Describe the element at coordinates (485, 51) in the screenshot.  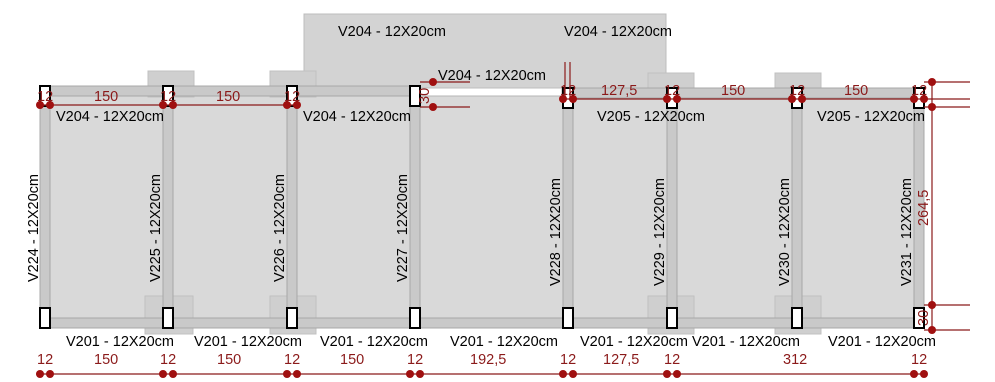
I see `upper-slab` at that location.